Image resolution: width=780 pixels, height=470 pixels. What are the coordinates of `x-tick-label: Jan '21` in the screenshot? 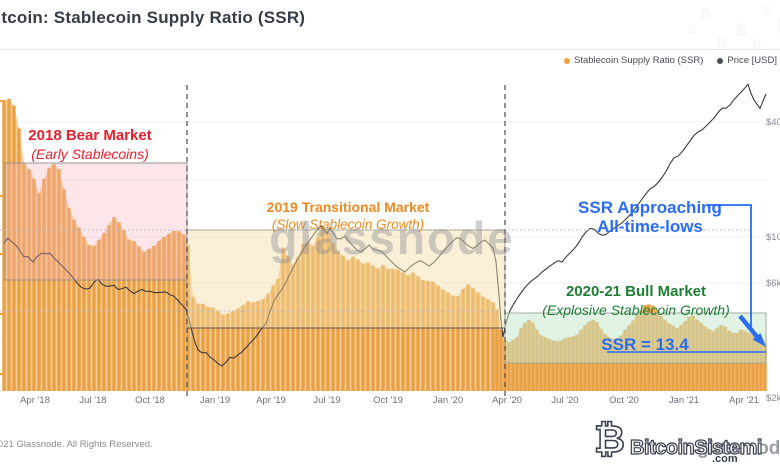 It's located at (684, 400).